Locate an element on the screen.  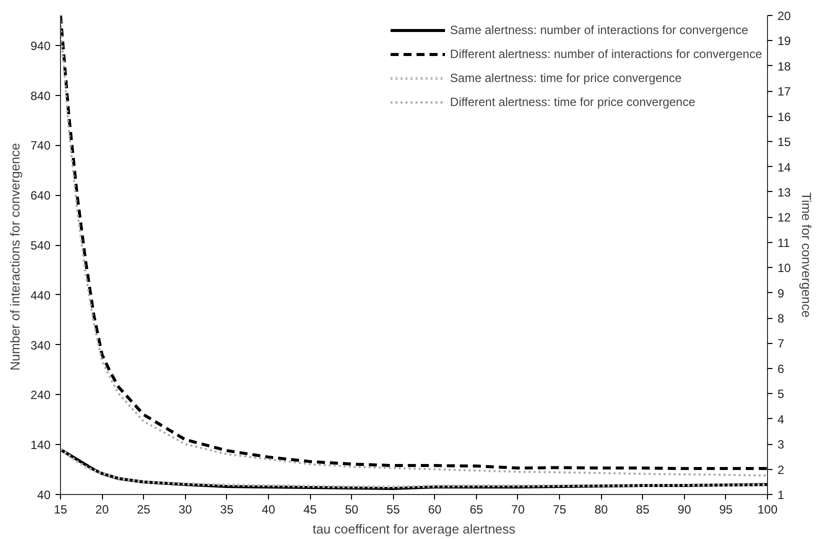
x-tick-label: 35 is located at coordinates (227, 509).